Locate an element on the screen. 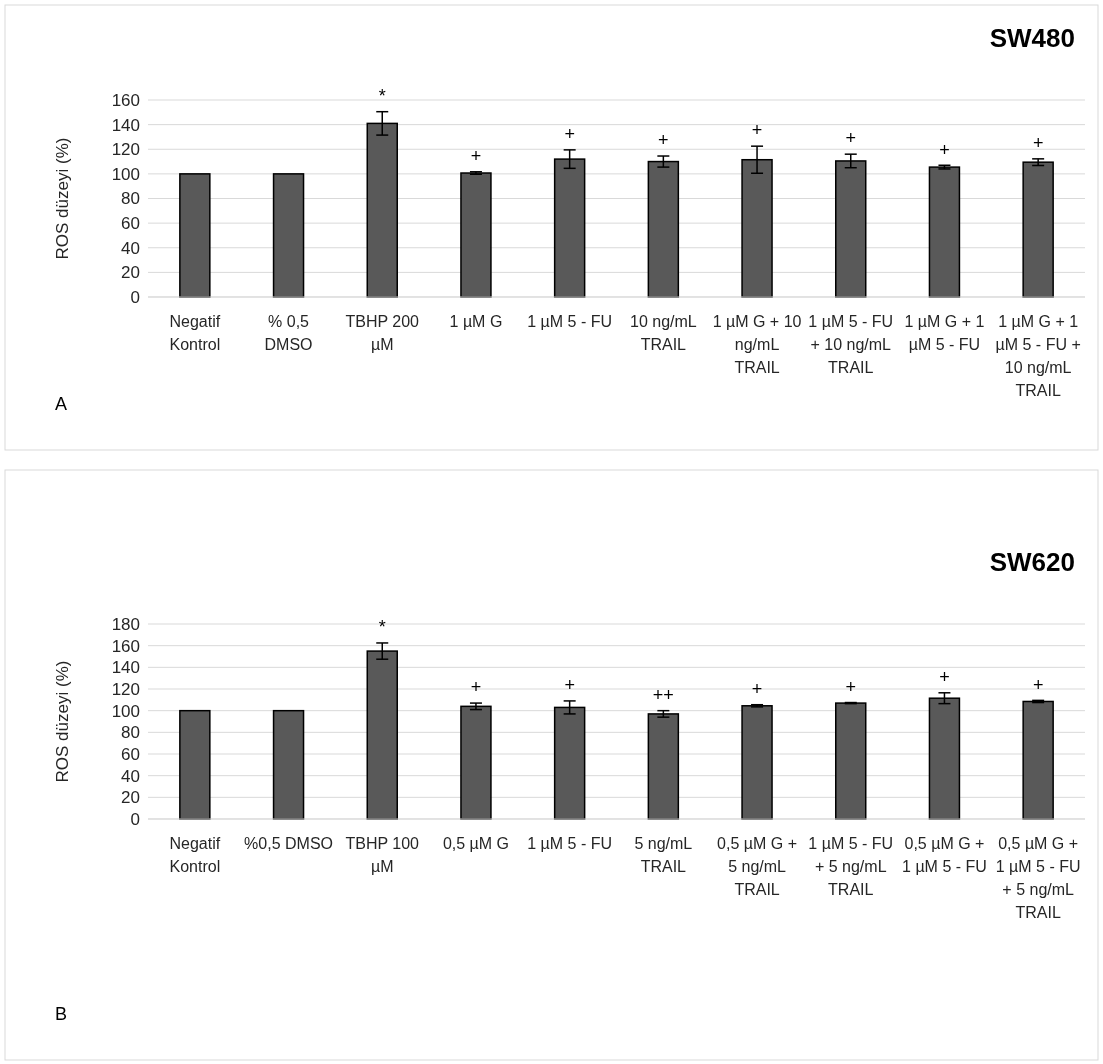 The image size is (1103, 1064). chart-title: SW480 is located at coordinates (1032, 38).